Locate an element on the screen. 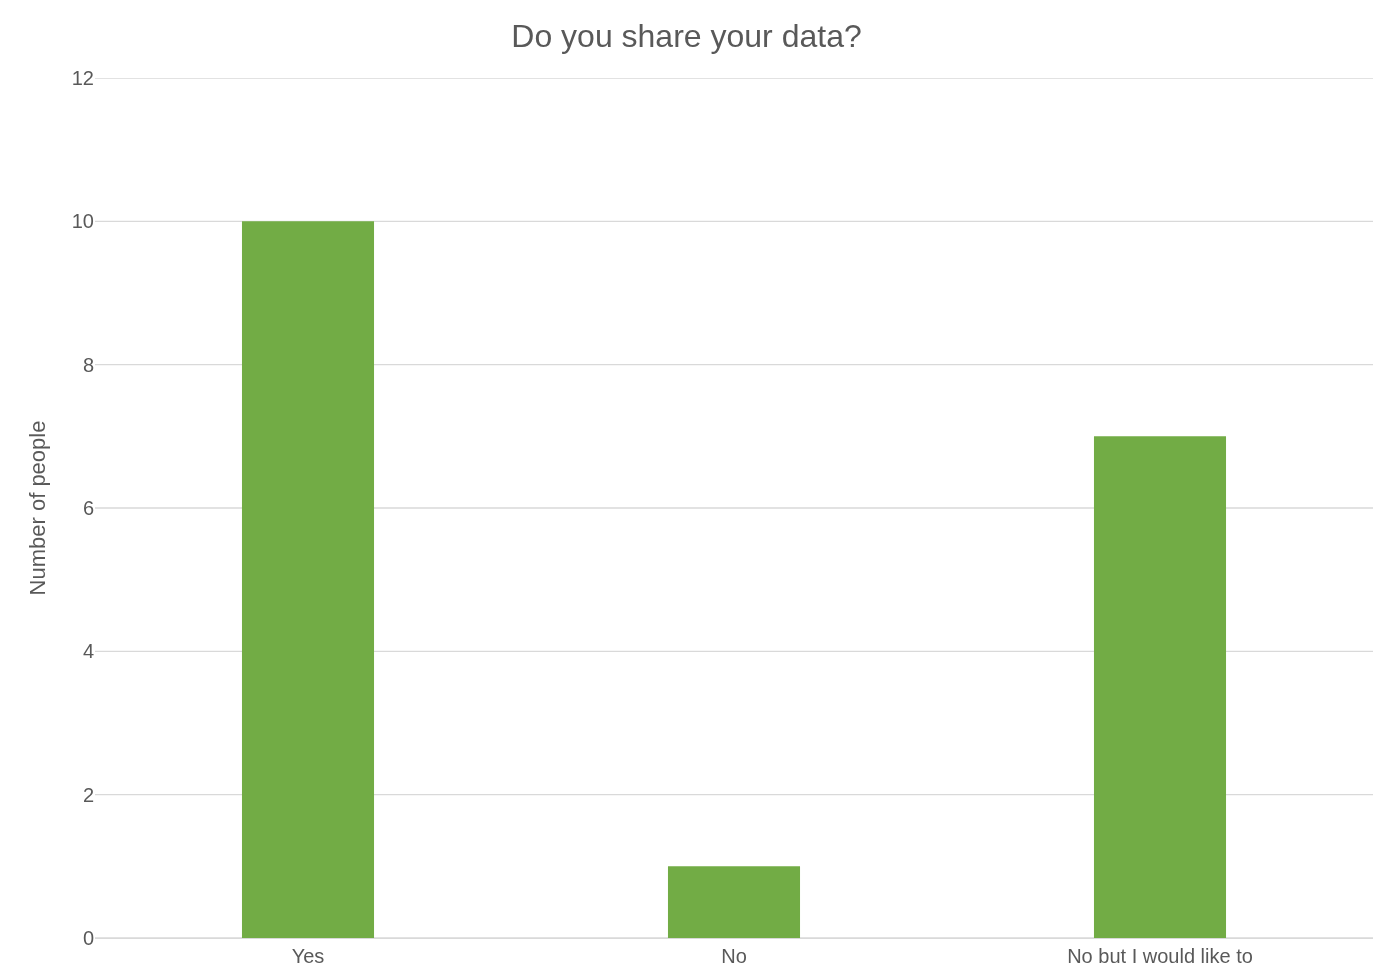  x-tick-label: No but I would like to is located at coordinates (1160, 956).